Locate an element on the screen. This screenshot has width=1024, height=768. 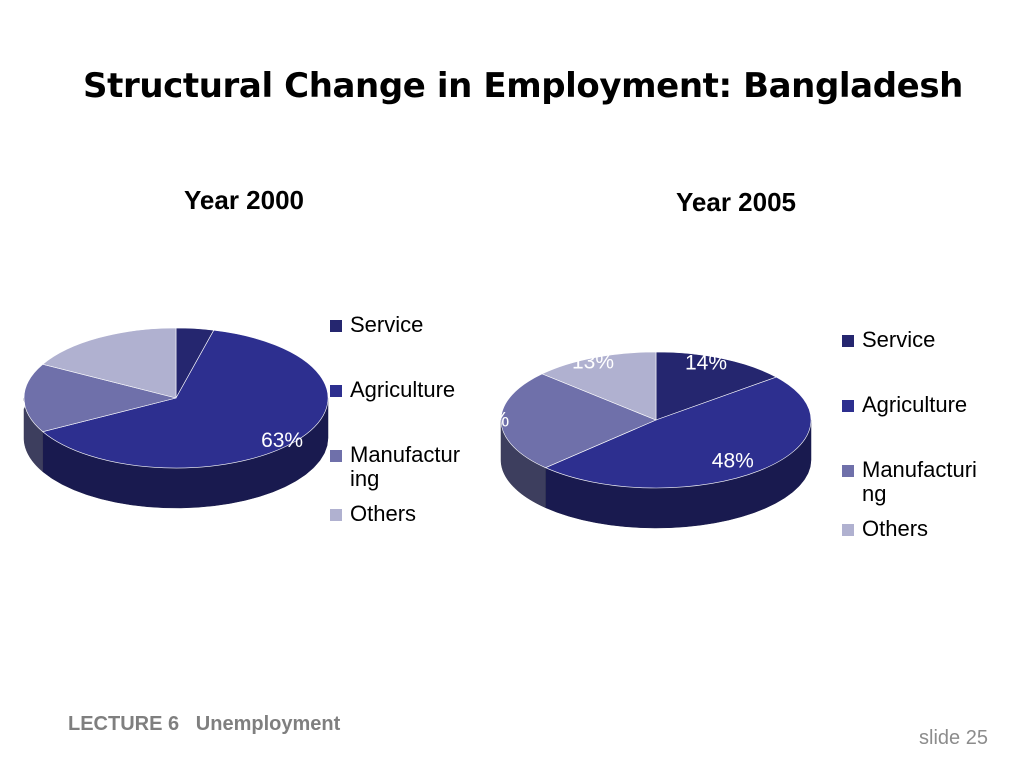
pie-tops-2005 is located at coordinates (656, 420).